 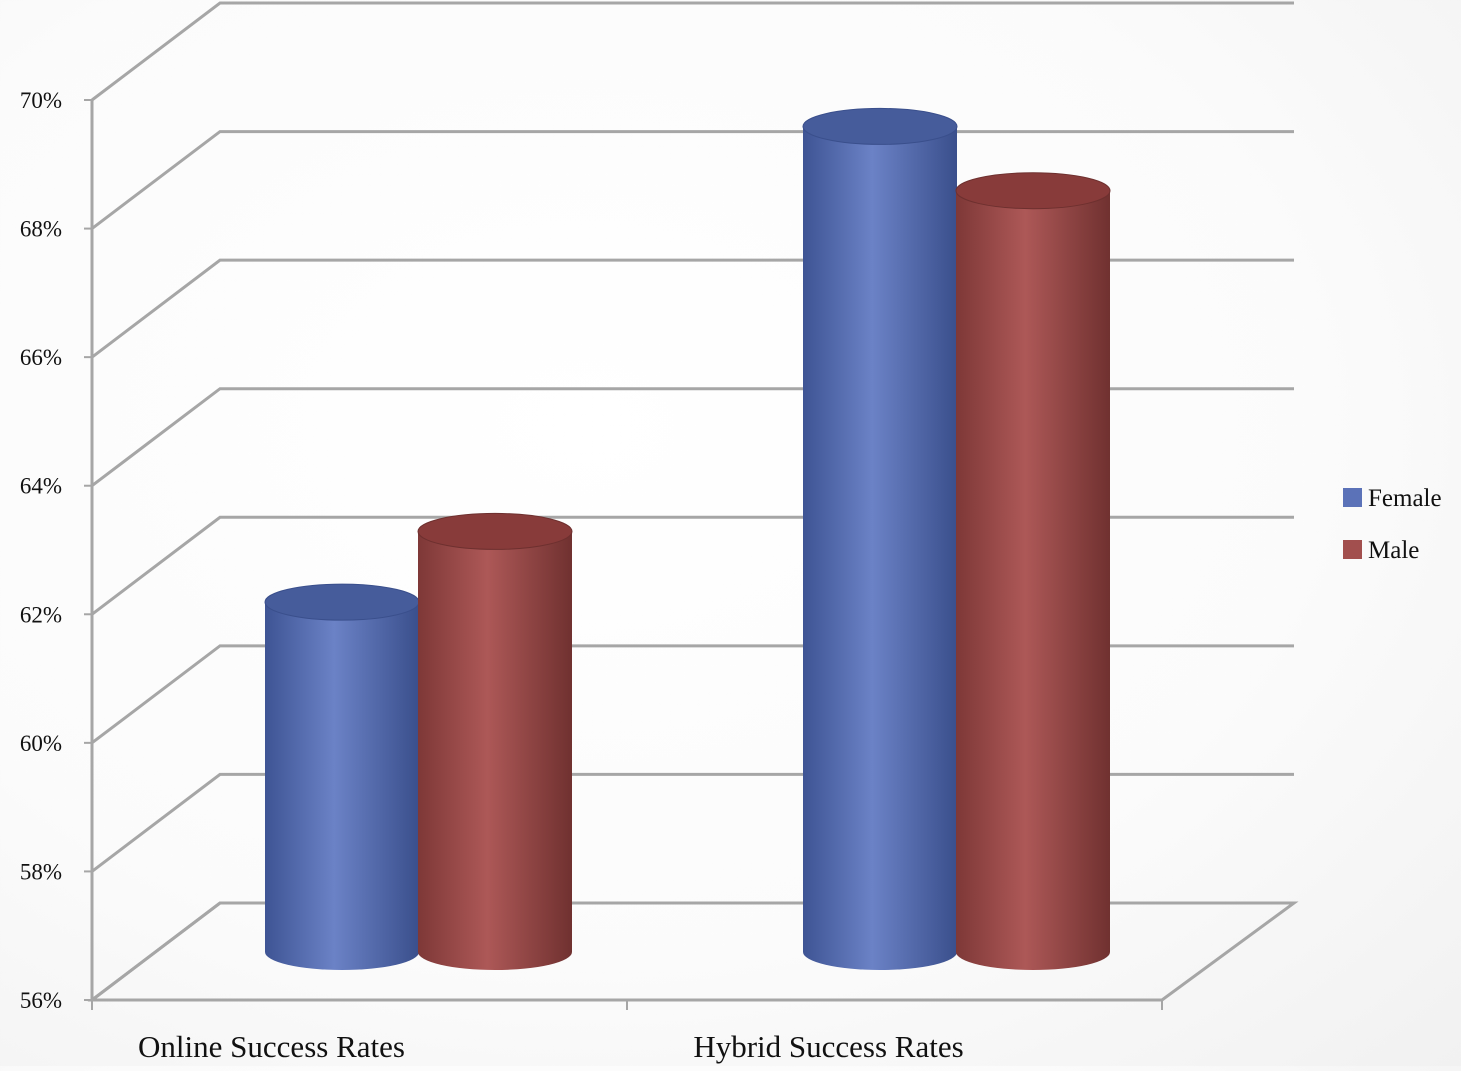 I want to click on y-tick-label: 60%, so click(x=41, y=743).